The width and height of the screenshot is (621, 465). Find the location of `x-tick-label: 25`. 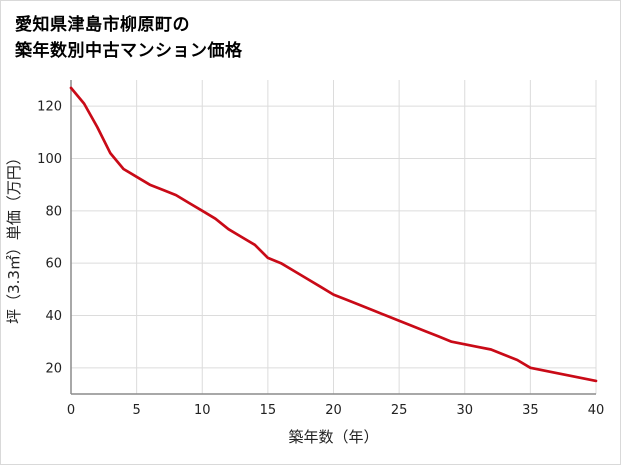

x-tick-label: 25 is located at coordinates (399, 410).